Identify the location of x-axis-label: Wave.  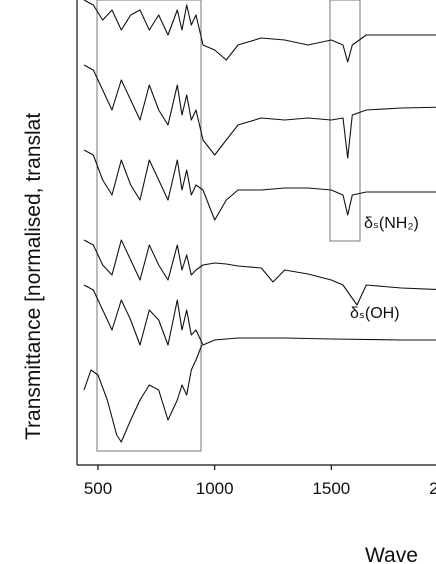
(391, 554).